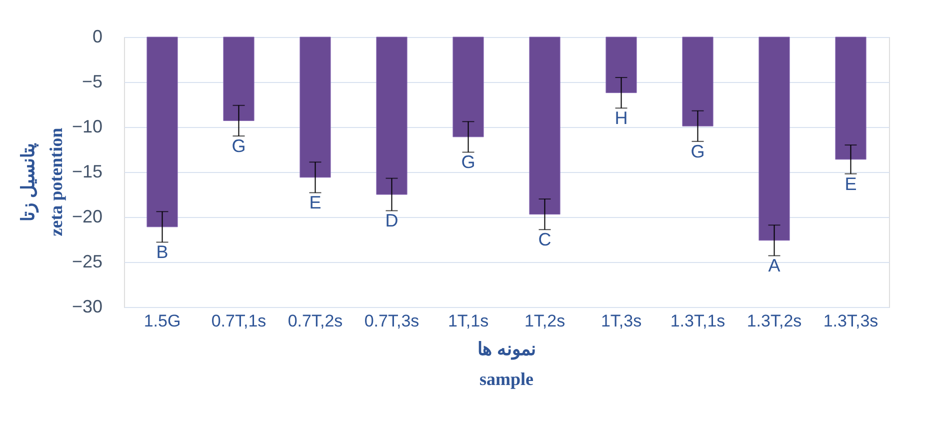  I want to click on y-tick-label: −15, so click(87, 172).